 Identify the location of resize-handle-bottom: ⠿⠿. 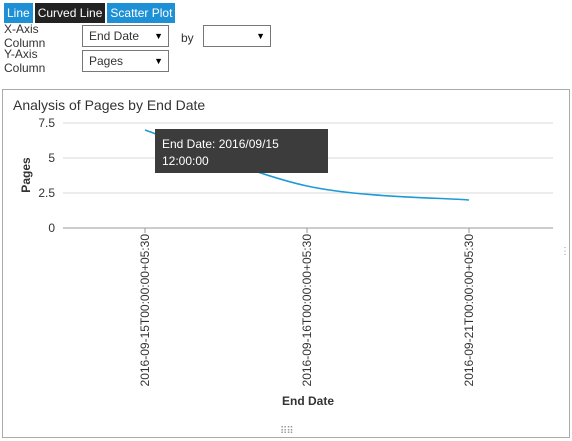
(287, 431).